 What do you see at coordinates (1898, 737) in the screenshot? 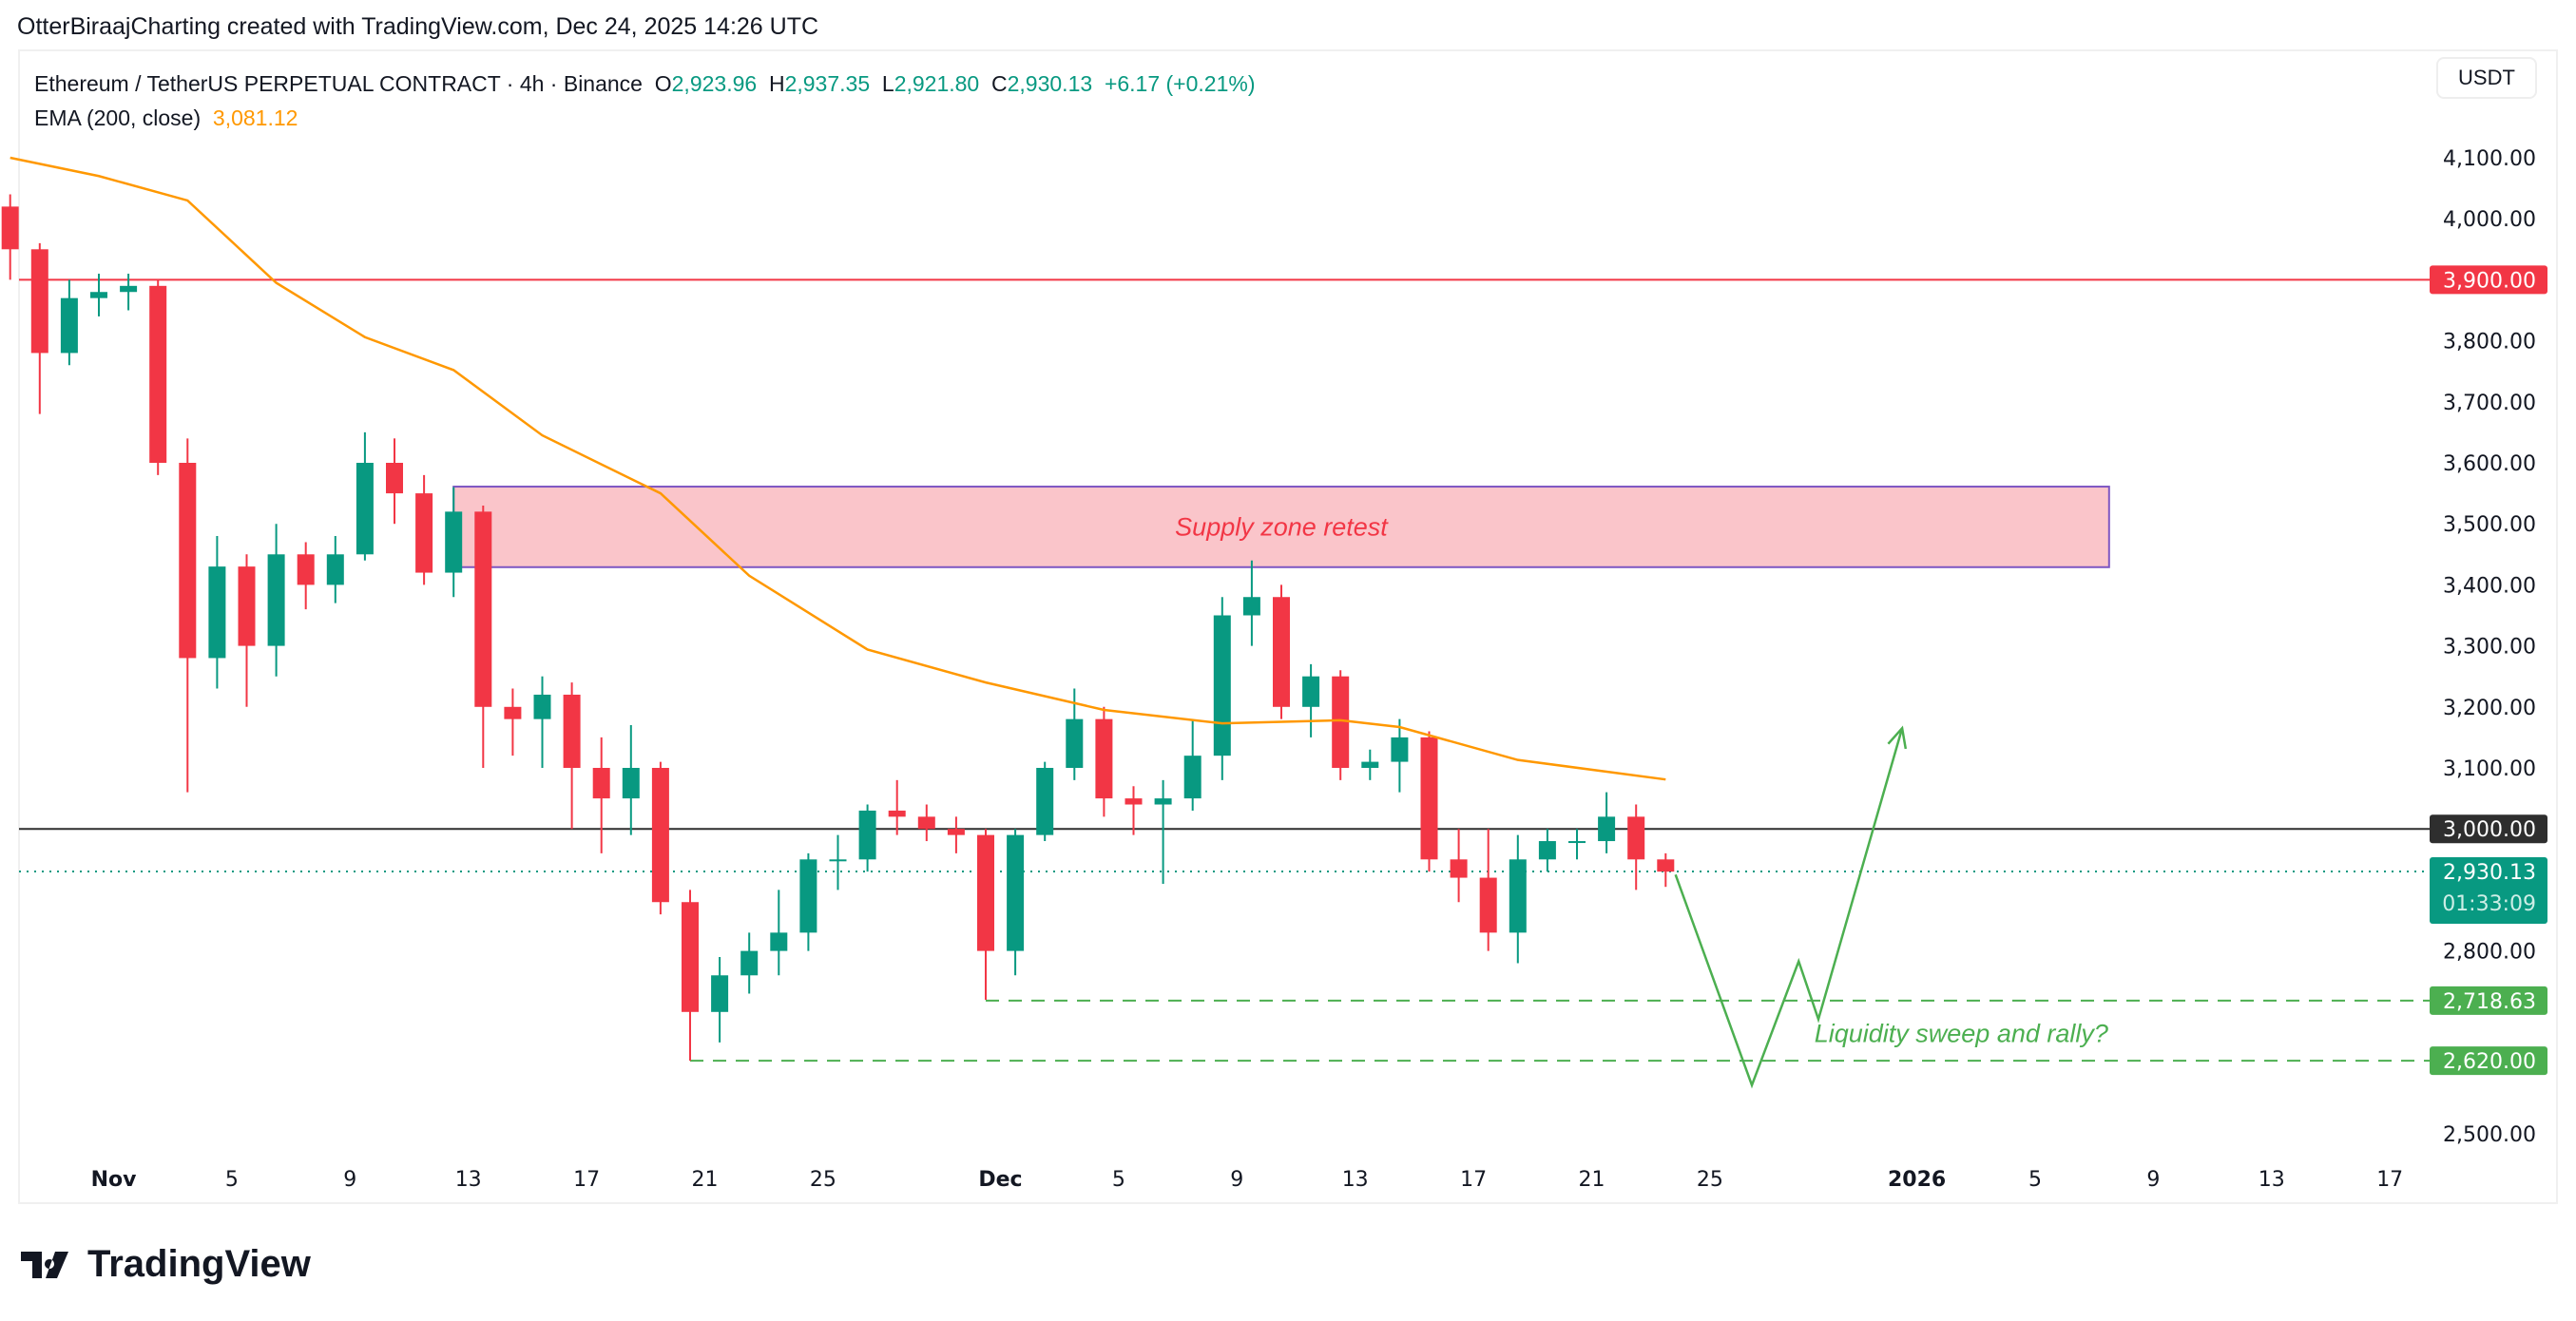
I see `arrow-head-icon` at bounding box center [1898, 737].